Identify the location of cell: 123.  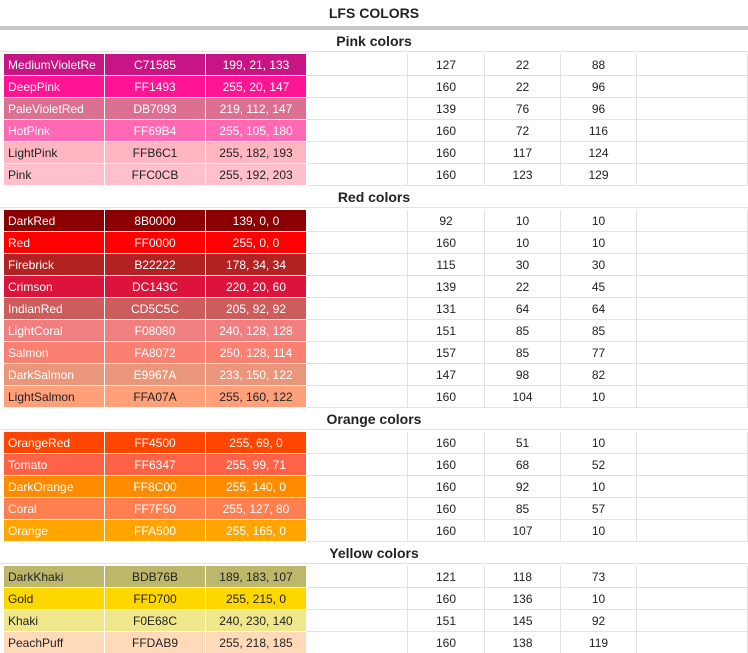
(523, 175).